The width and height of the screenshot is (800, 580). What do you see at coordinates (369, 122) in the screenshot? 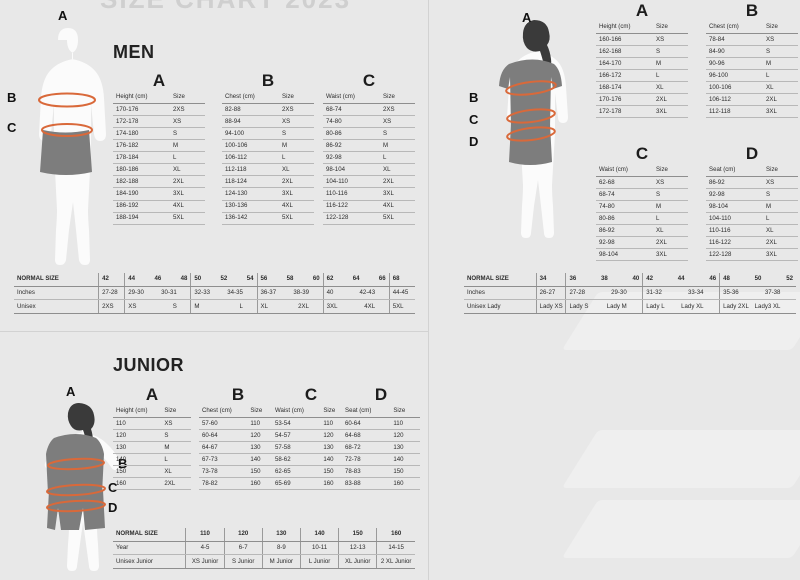
I see `table-row: 74-80 XS` at bounding box center [369, 122].